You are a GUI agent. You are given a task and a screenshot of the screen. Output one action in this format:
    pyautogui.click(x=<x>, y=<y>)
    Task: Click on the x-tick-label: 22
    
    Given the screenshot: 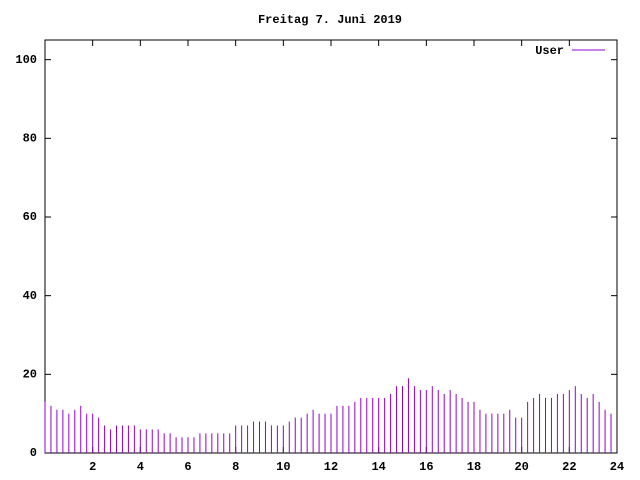 What is the action you would take?
    pyautogui.click(x=569, y=467)
    